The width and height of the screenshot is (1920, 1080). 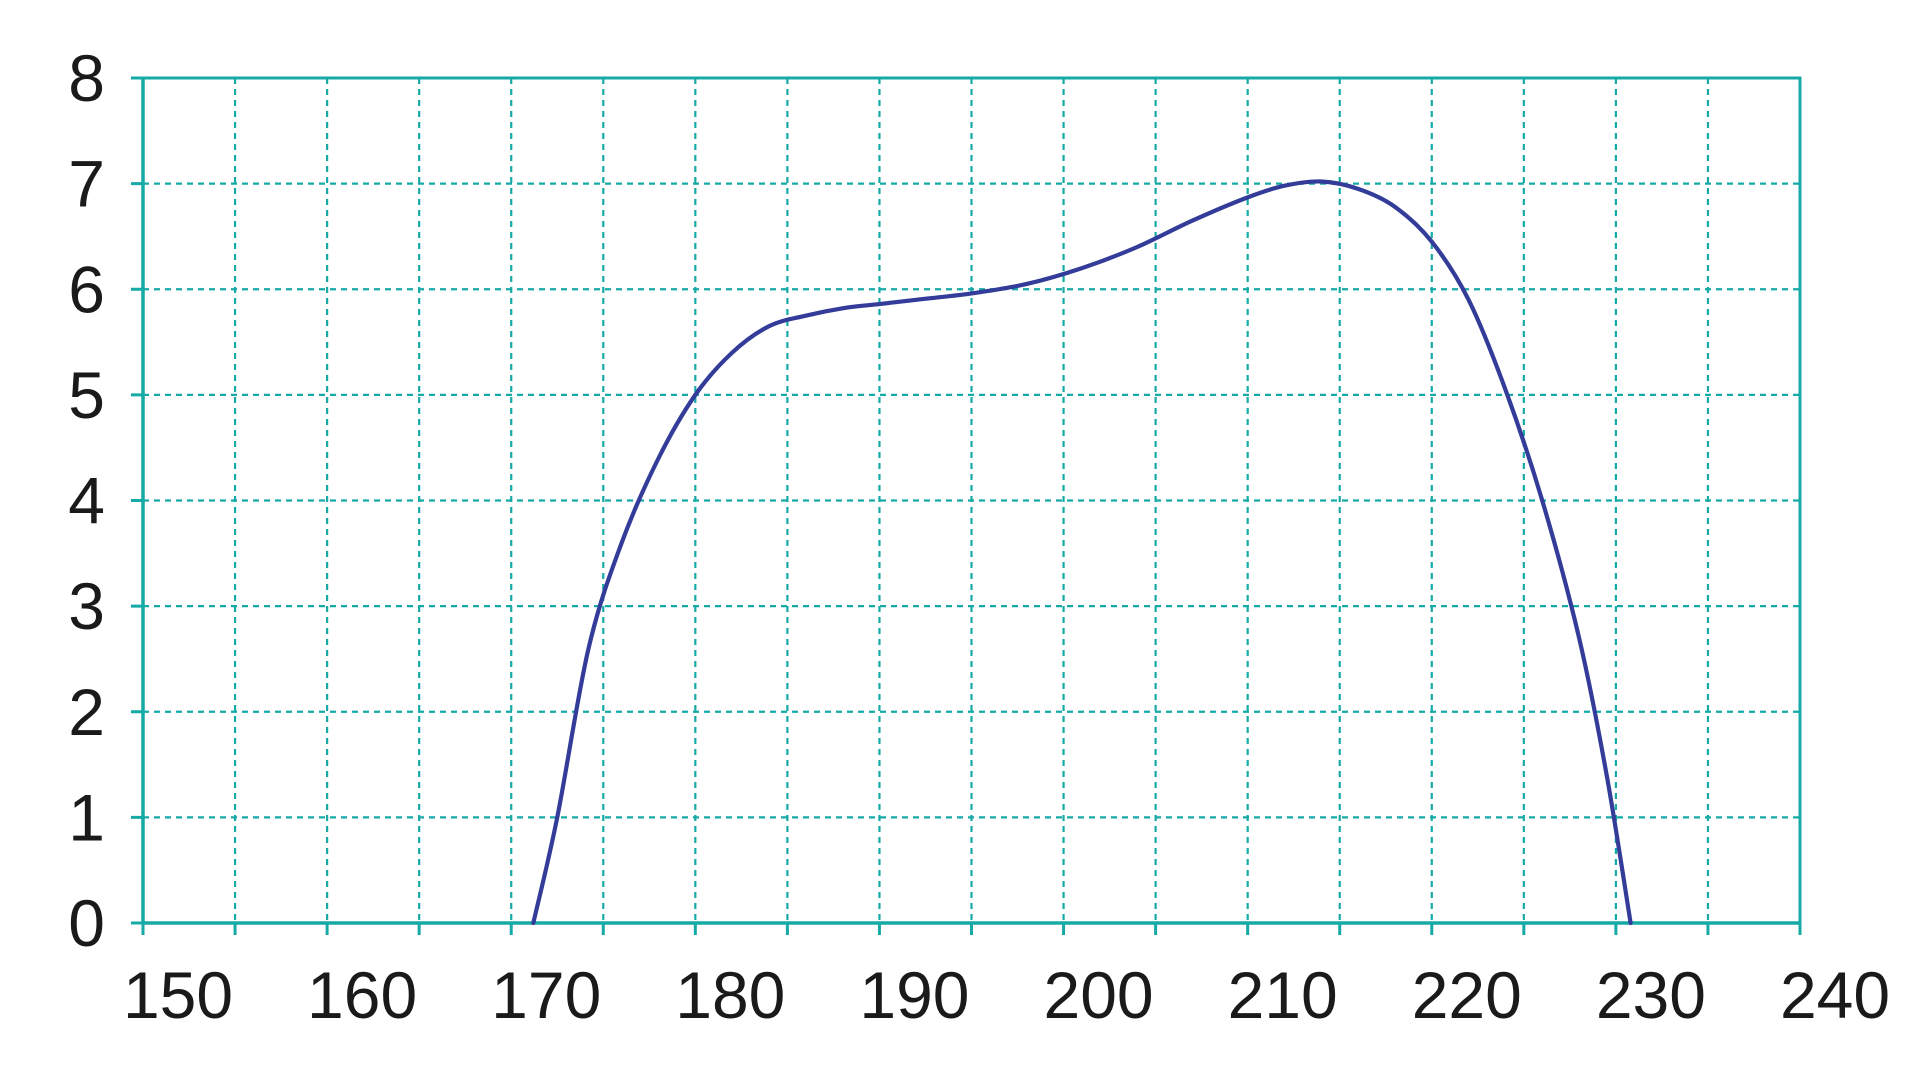 I want to click on y-tick-label: 6, so click(x=86, y=289).